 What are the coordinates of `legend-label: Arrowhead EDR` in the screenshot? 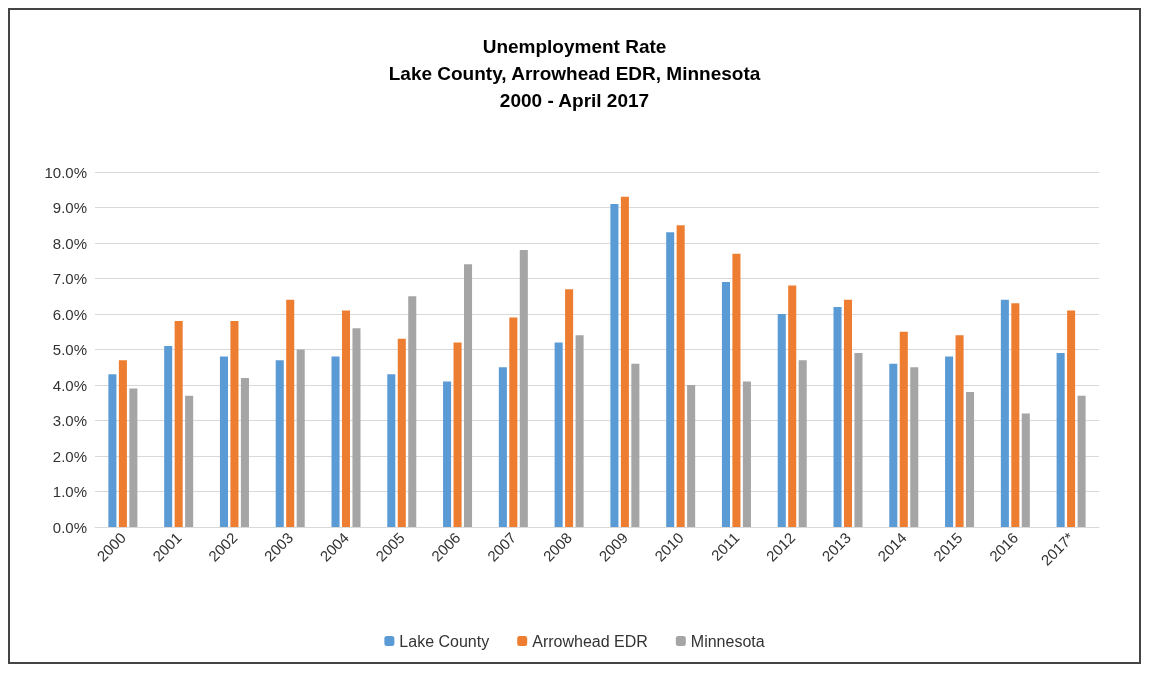 It's located at (590, 641).